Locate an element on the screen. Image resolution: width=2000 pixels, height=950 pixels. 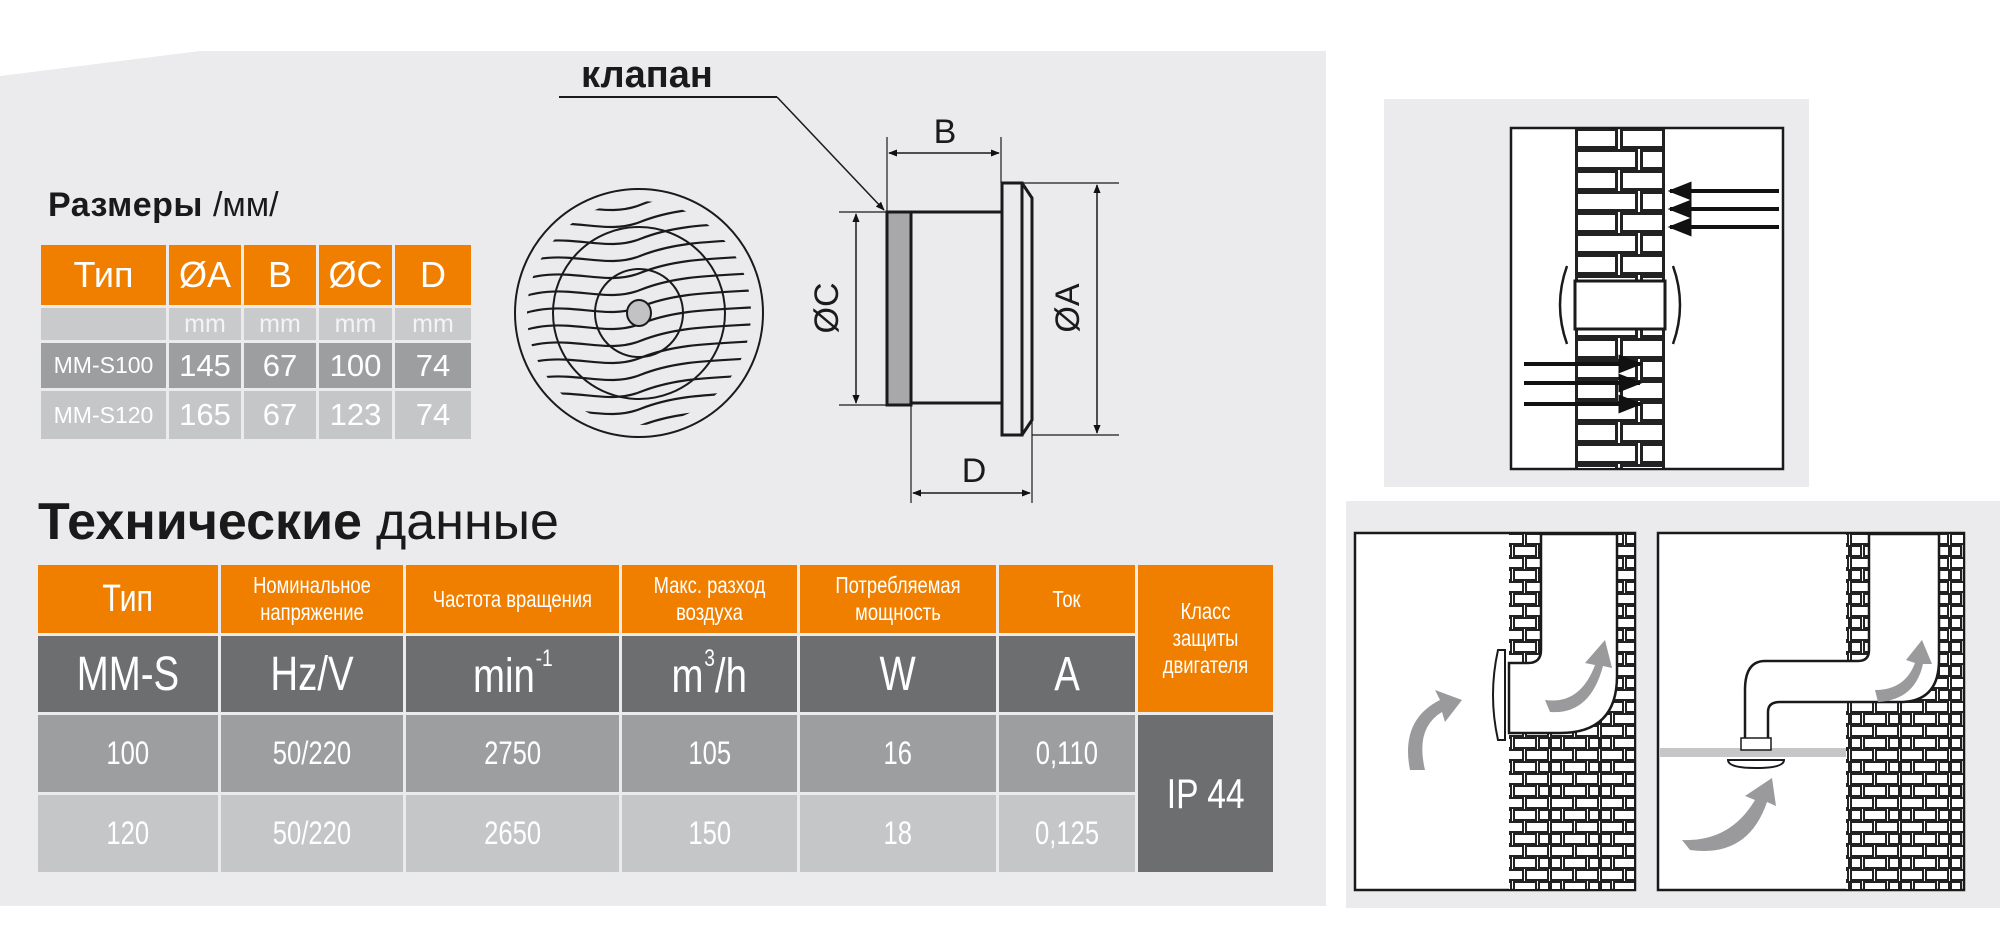
cell-text: 2750 is located at coordinates (512, 753).